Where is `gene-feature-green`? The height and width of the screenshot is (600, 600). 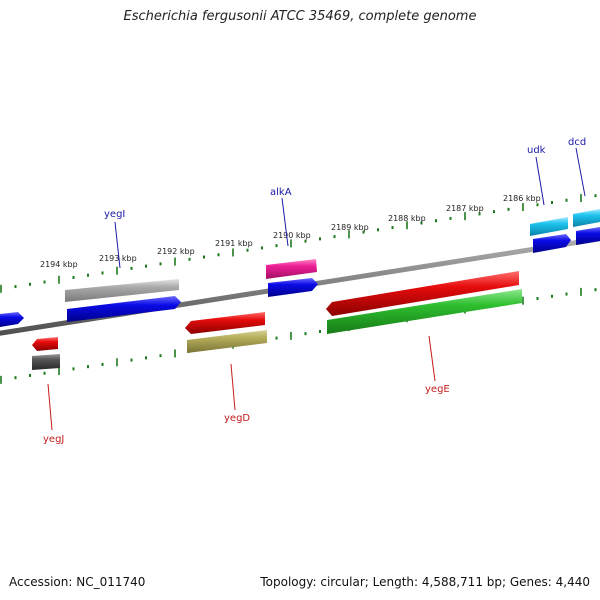 gene-feature-green is located at coordinates (424, 311).